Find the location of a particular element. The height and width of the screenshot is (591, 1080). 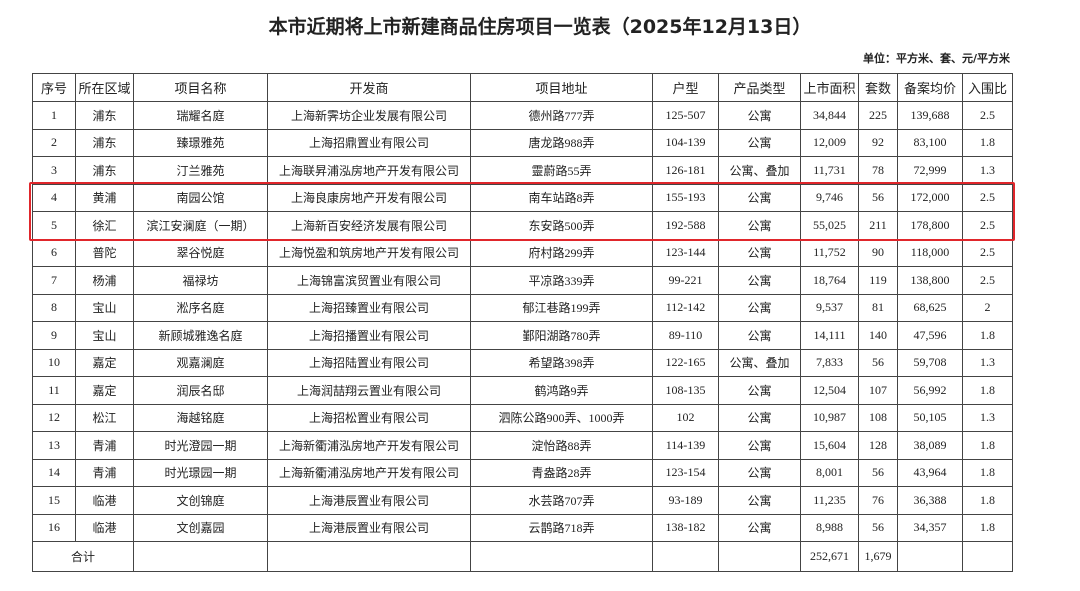

cell: 1.3 is located at coordinates (987, 417).